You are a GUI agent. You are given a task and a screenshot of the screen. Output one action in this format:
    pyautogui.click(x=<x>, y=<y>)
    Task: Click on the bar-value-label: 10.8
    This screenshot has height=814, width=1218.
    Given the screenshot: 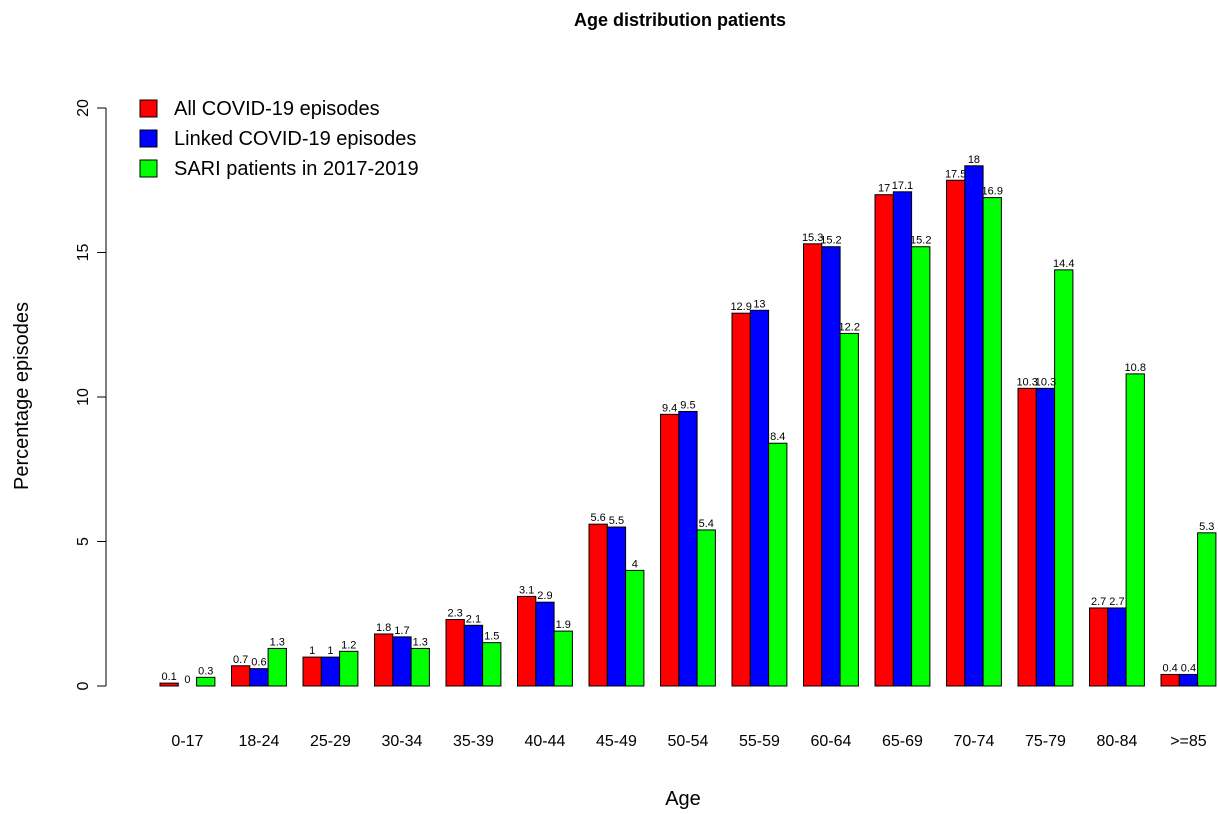 What is the action you would take?
    pyautogui.click(x=1135, y=368)
    